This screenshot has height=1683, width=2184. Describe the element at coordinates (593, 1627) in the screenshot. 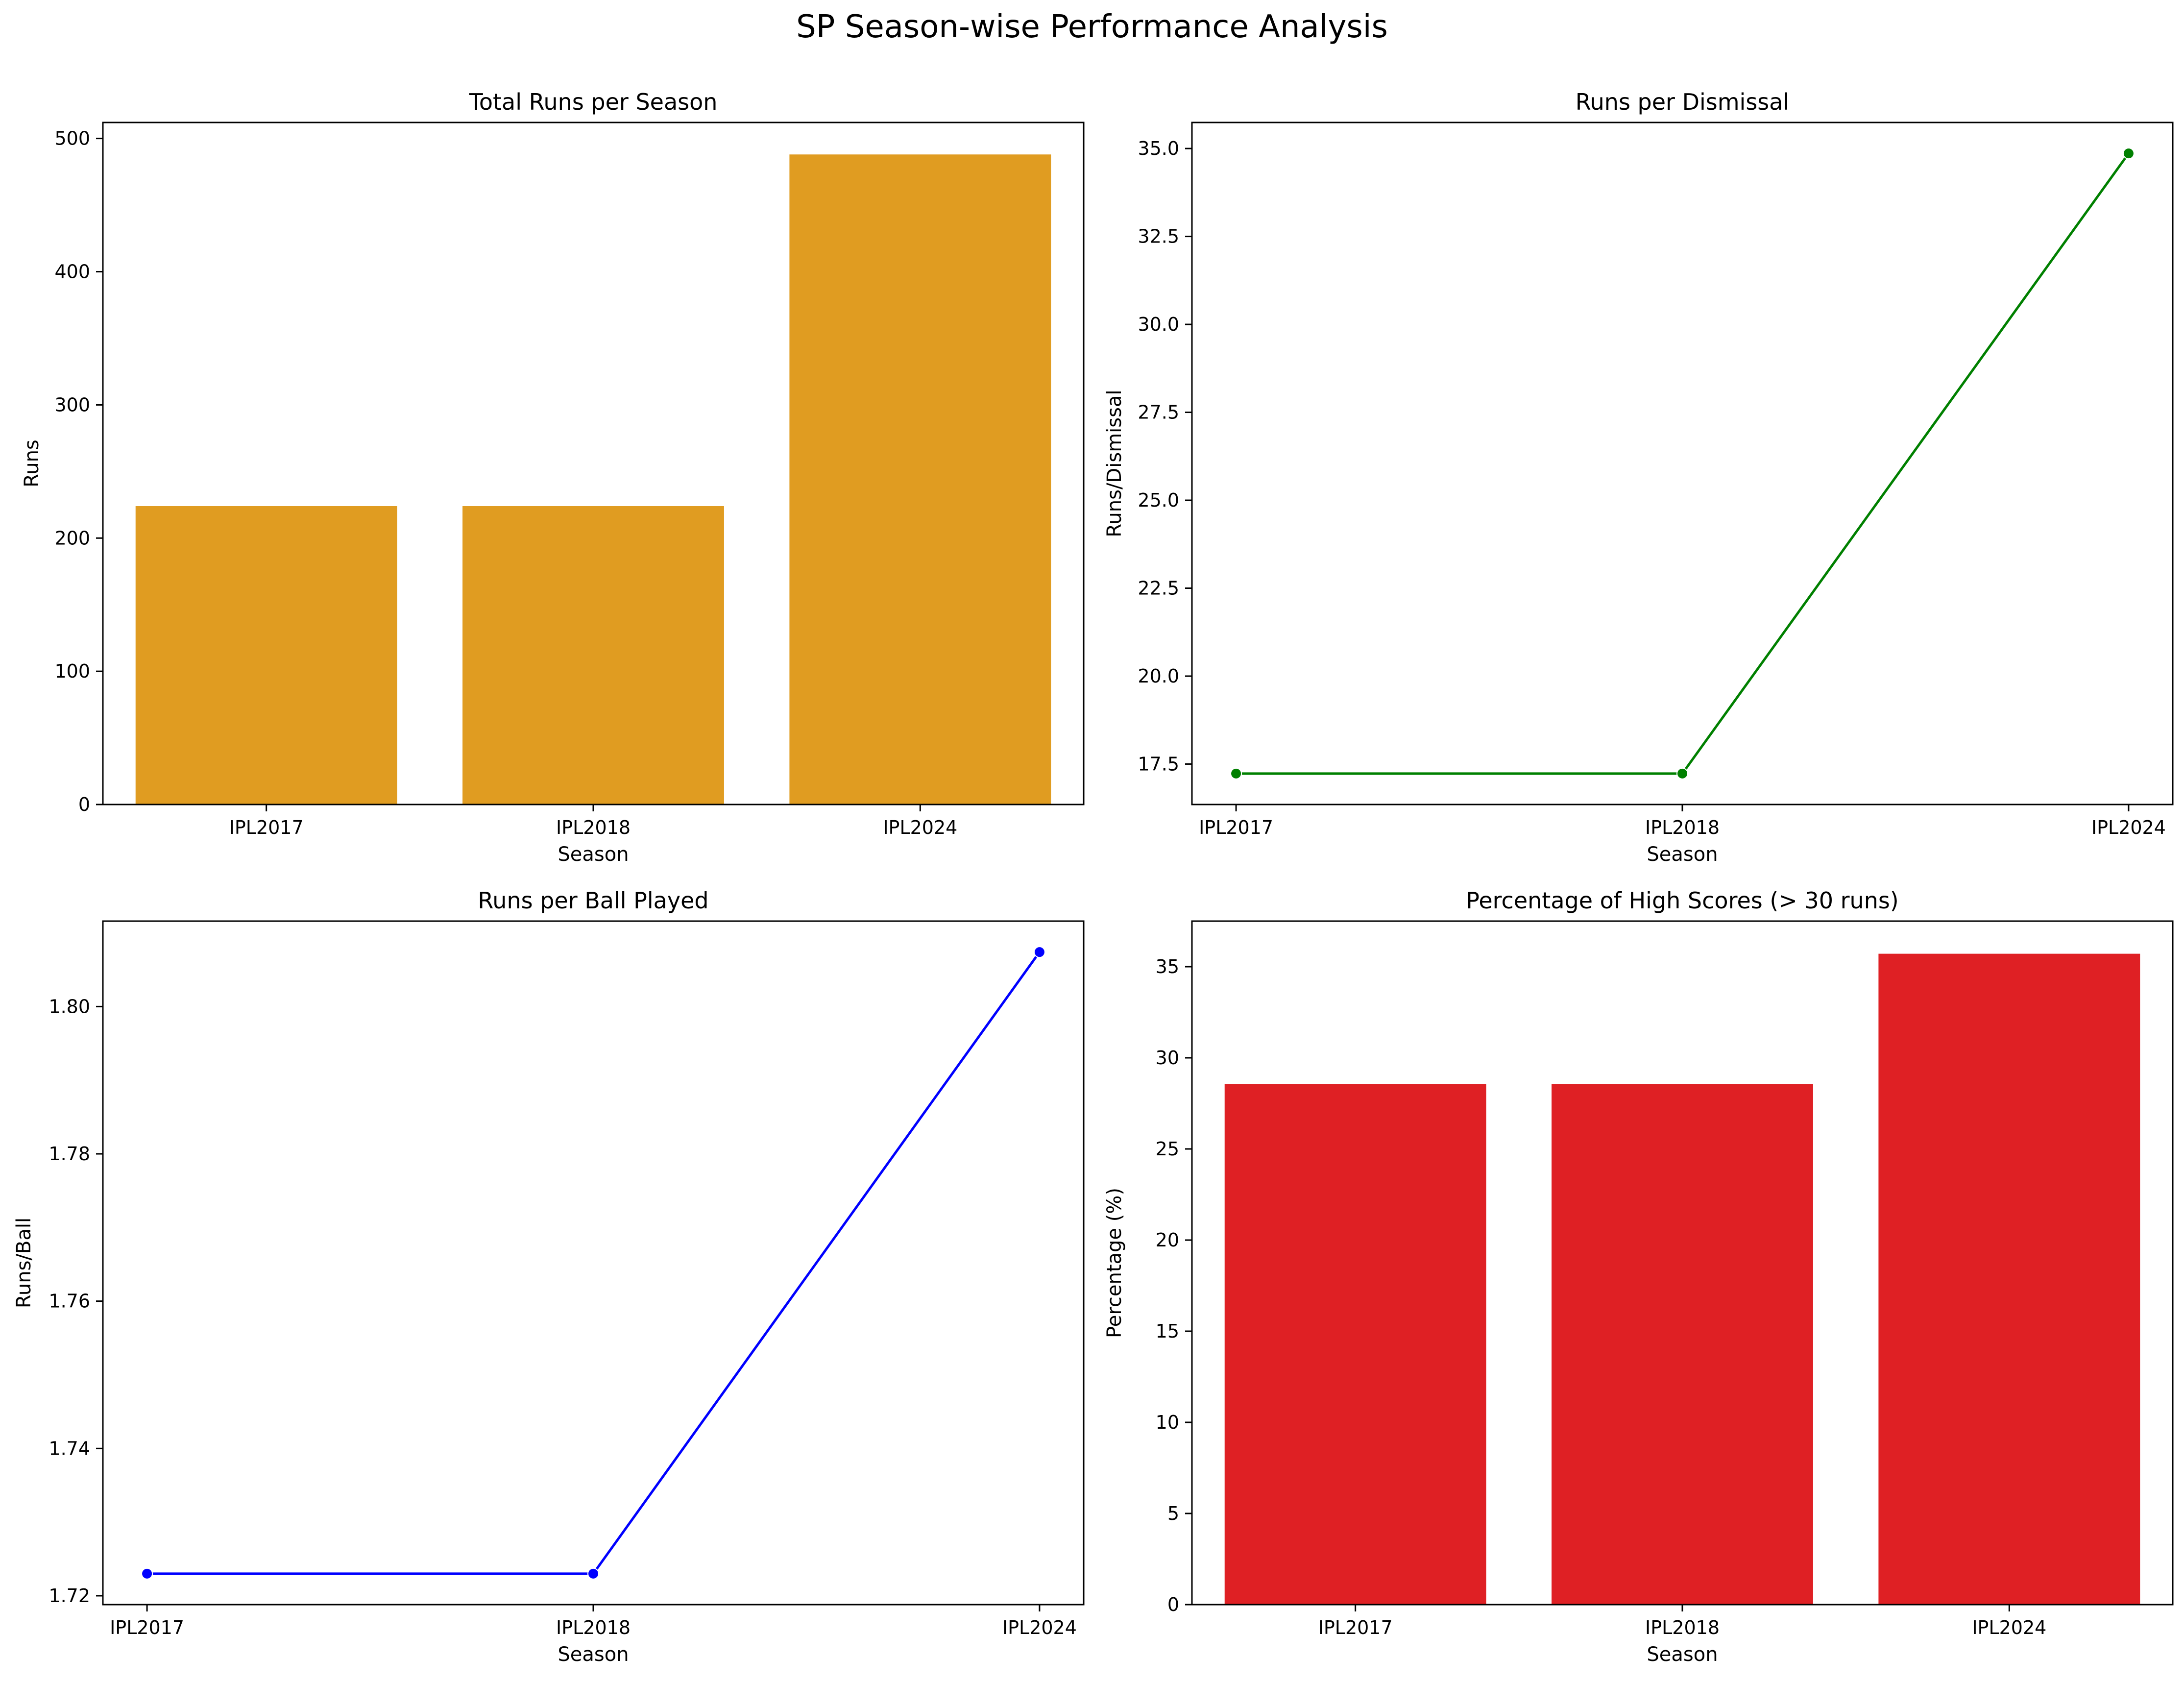

I see `runs-per-ball-xtick-label: IPL2018` at that location.